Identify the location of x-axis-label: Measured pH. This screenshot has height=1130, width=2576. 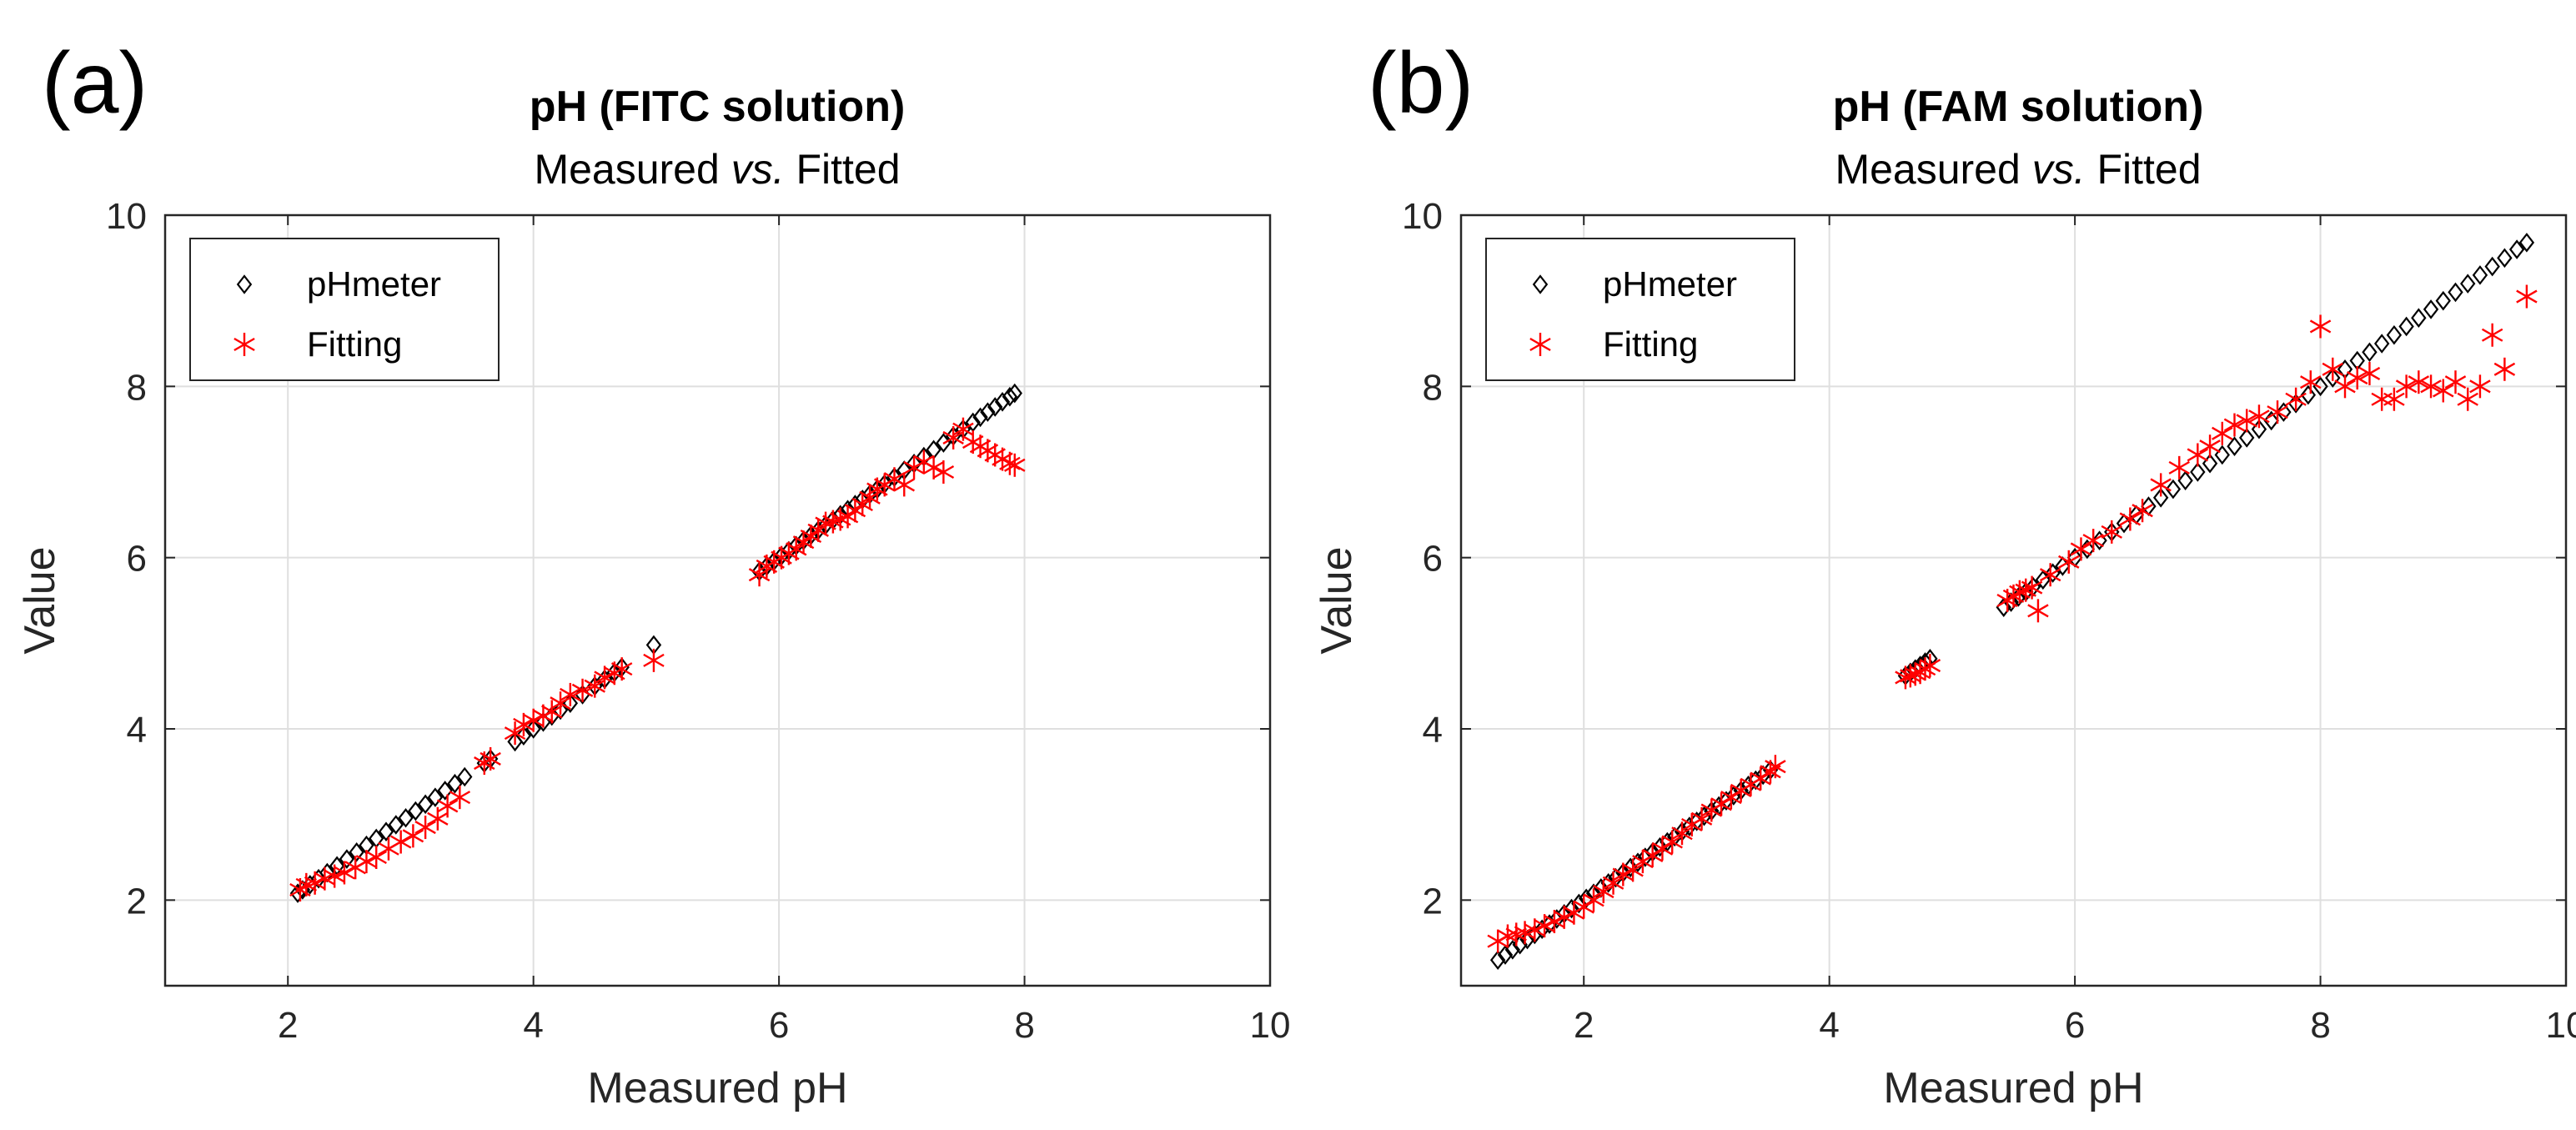
(717, 1088).